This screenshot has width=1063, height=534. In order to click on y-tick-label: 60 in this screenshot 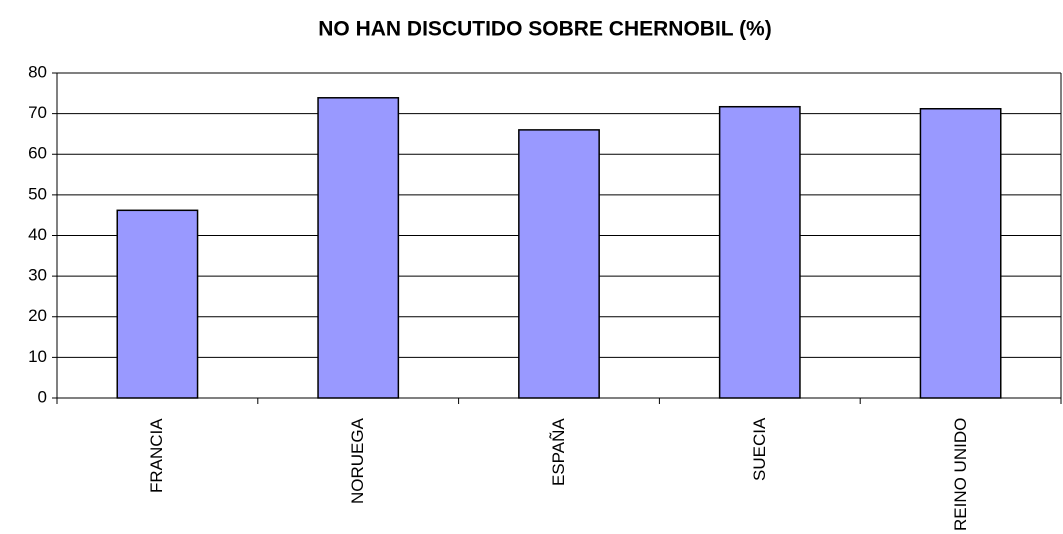, I will do `click(37, 153)`.